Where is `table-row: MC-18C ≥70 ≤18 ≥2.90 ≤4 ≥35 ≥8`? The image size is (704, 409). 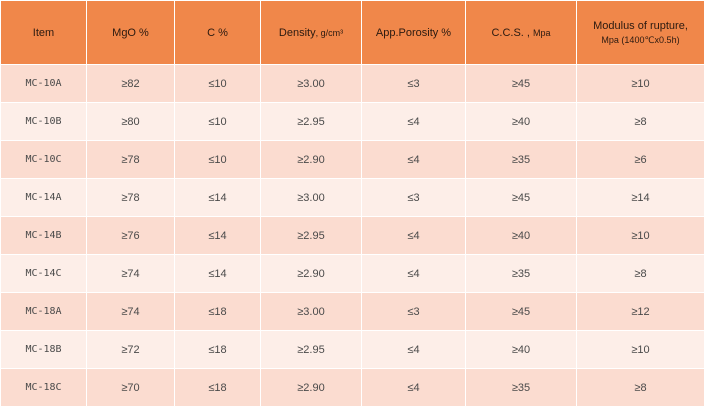
table-row: MC-18C ≥70 ≤18 ≥2.90 ≤4 ≥35 ≥8 is located at coordinates (352, 387).